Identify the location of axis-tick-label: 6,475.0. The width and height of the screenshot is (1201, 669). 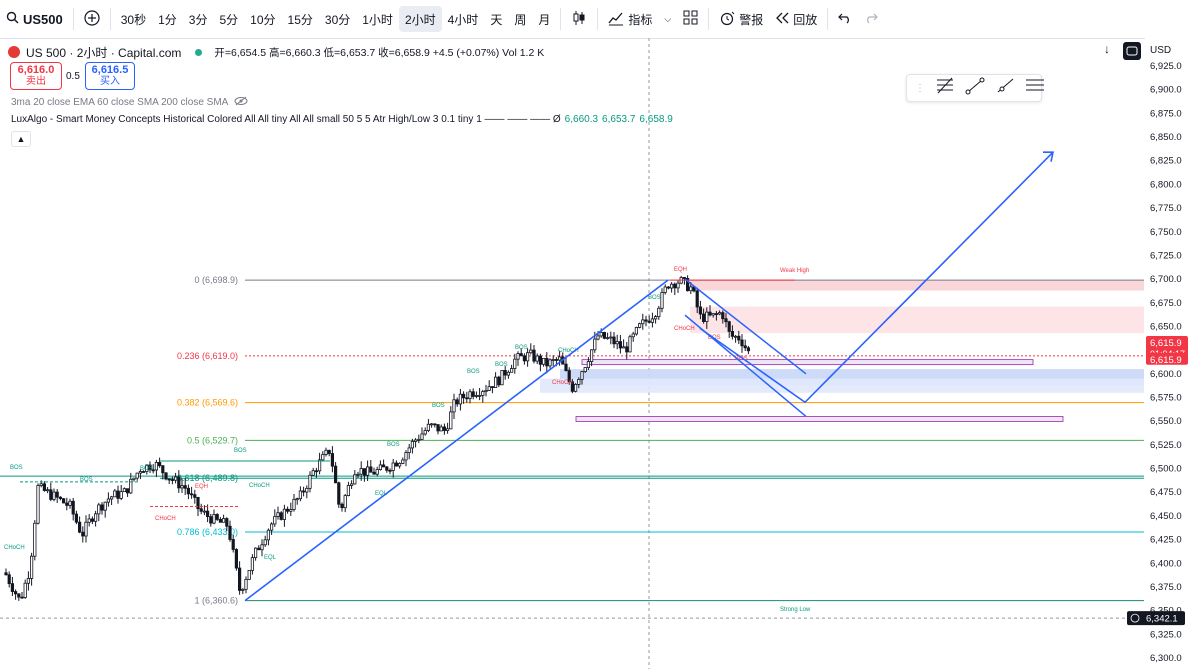
(1166, 492).